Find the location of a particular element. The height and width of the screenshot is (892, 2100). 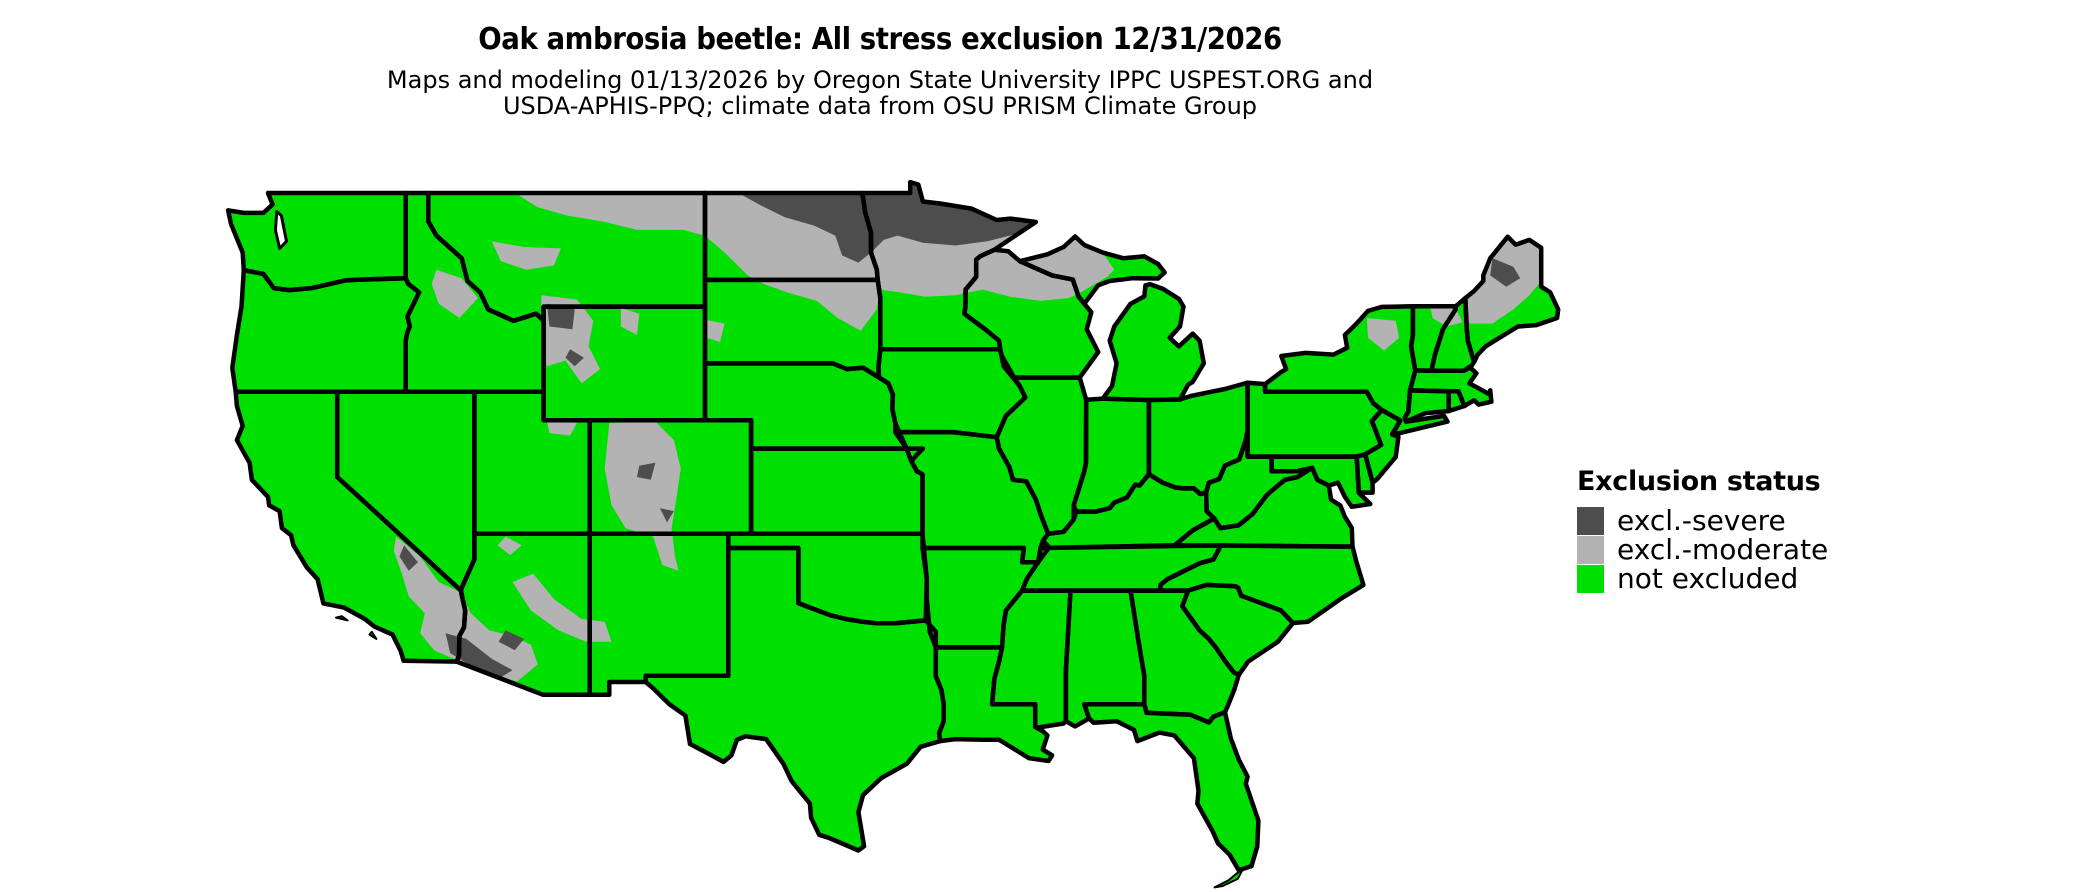

state-fill-ny is located at coordinates (1356, 370).